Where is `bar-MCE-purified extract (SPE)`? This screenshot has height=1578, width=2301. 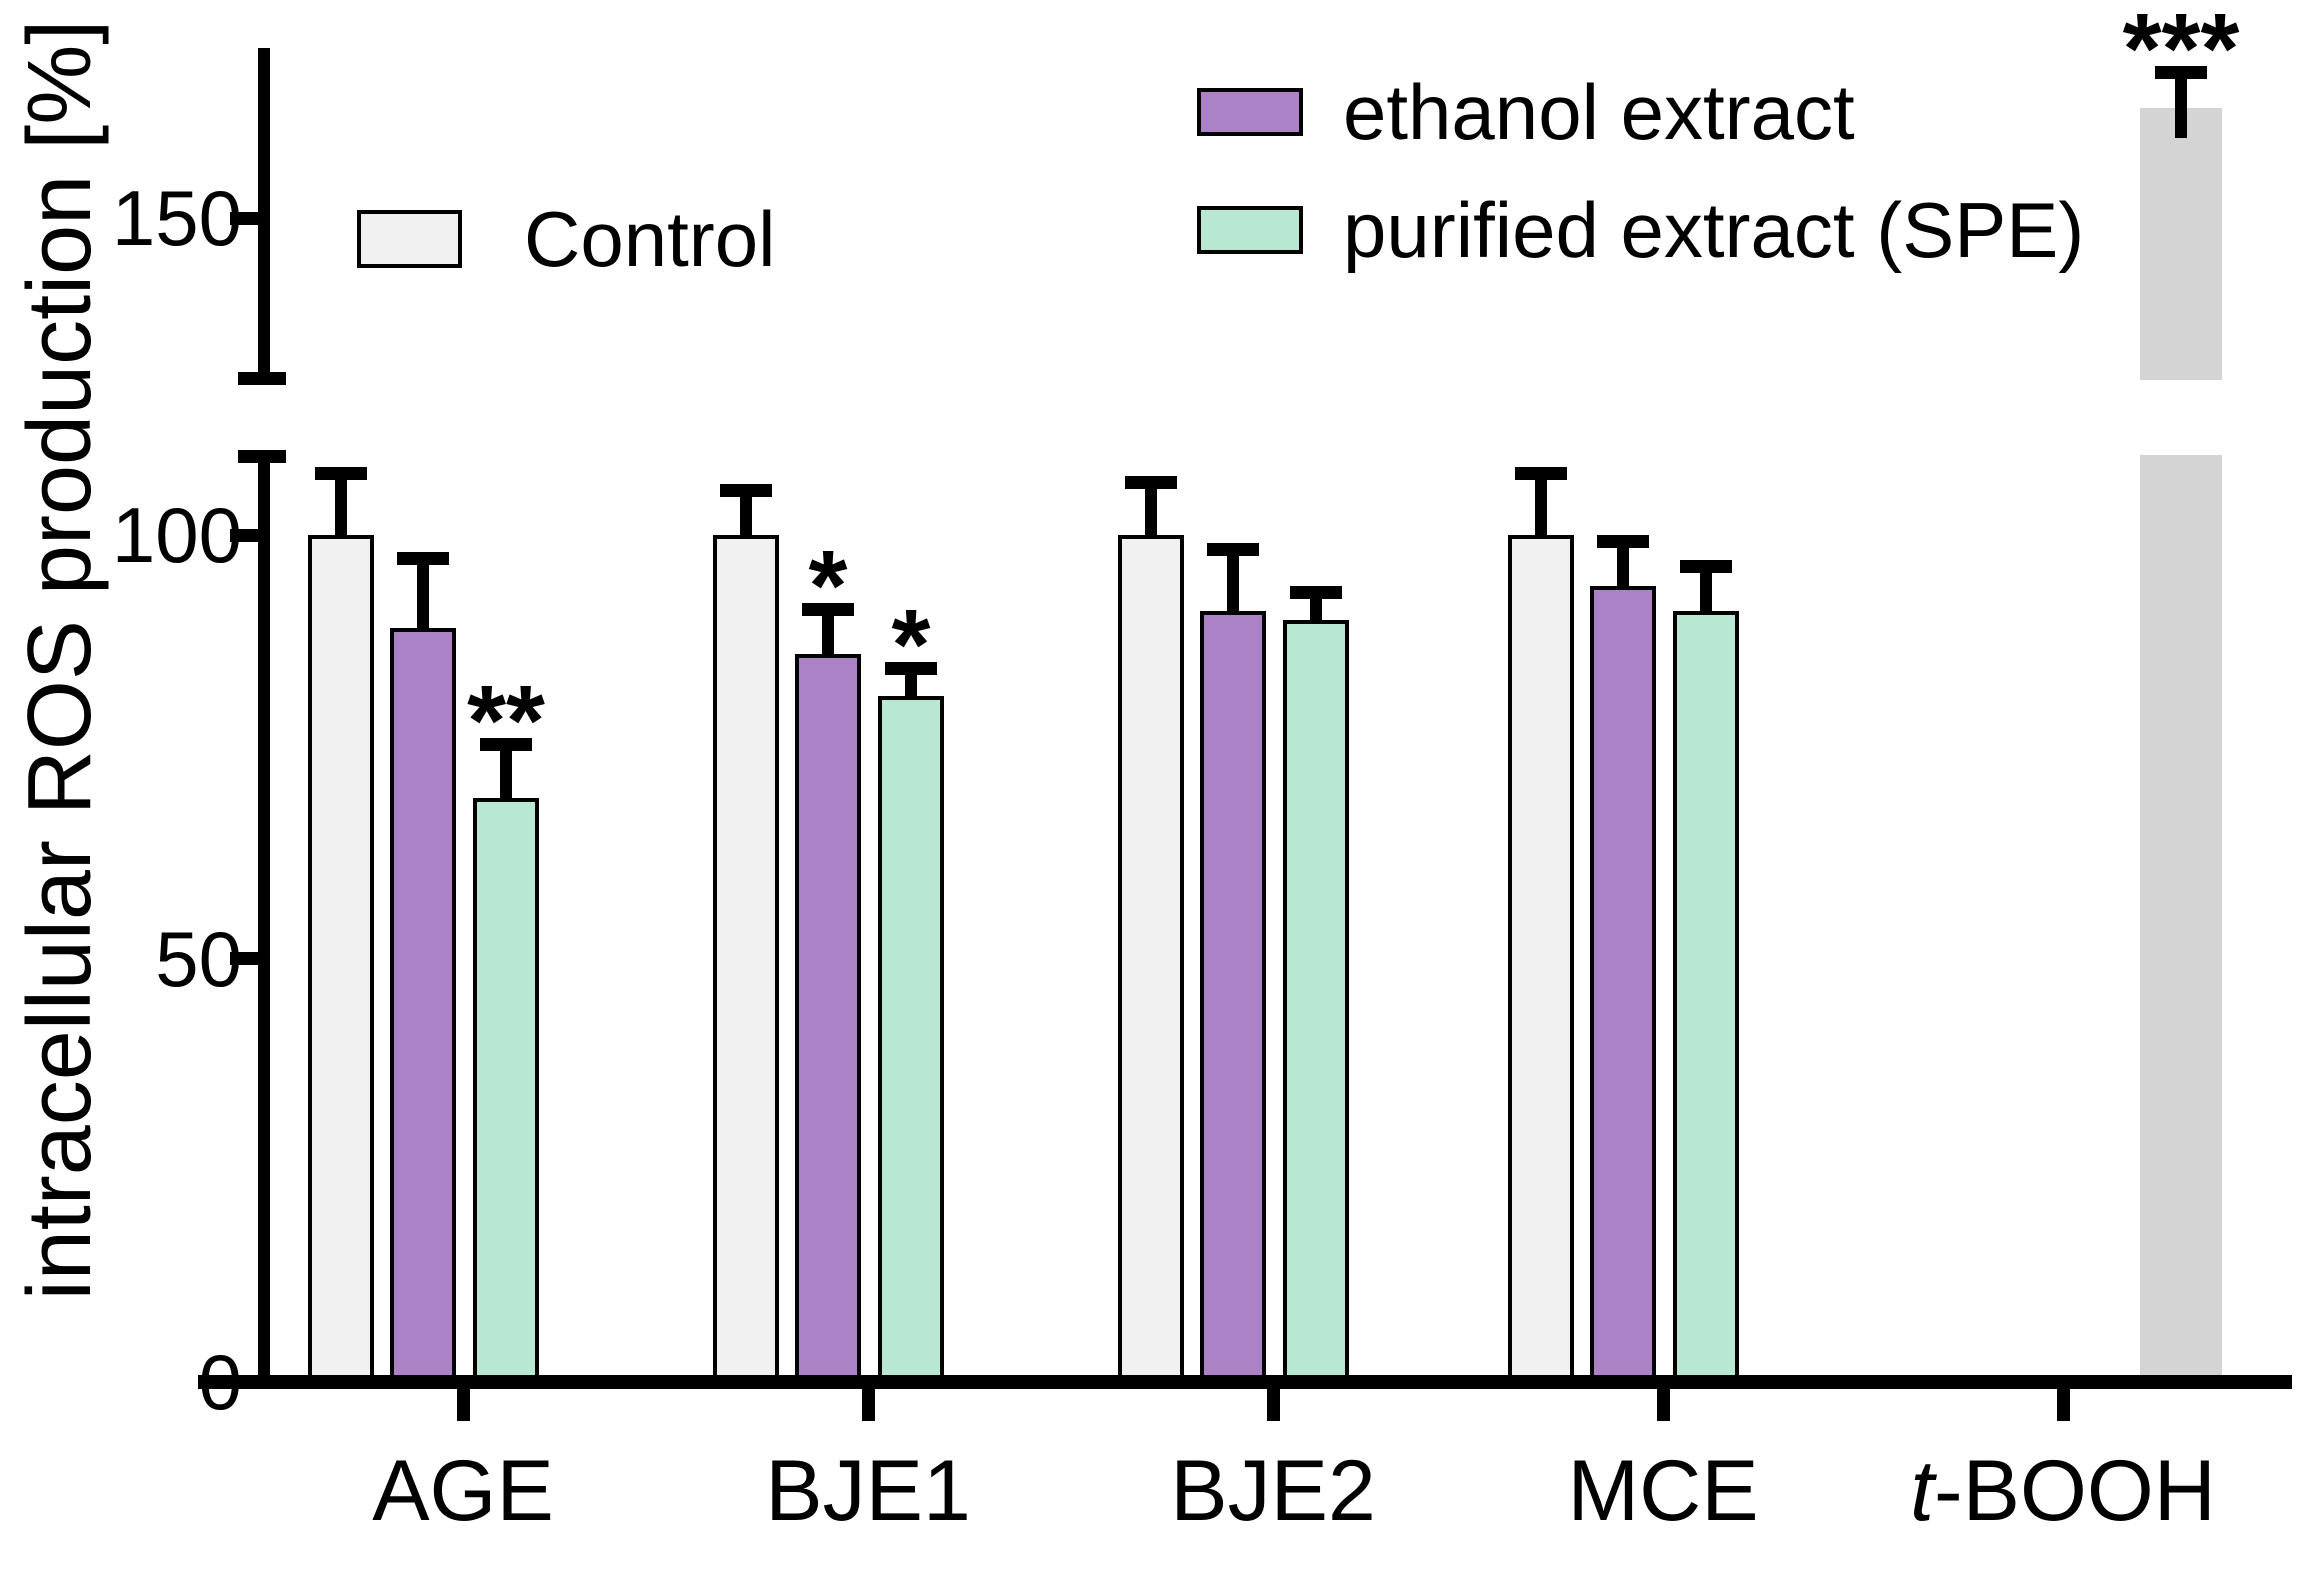 bar-MCE-purified extract (SPE) is located at coordinates (1706, 995).